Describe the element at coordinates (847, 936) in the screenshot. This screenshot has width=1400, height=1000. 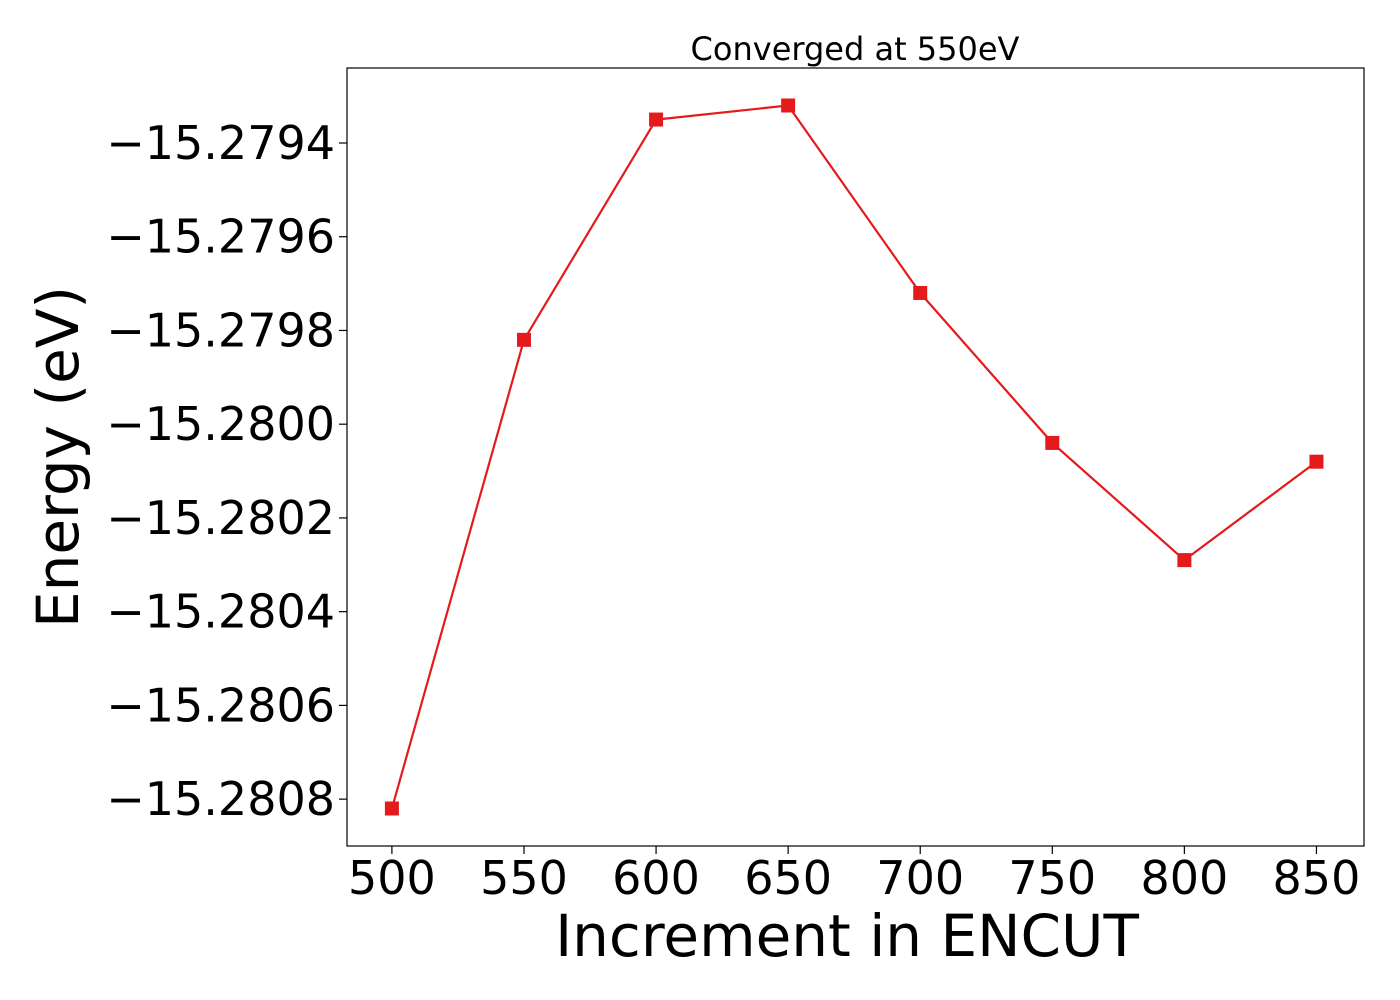
I see `x-axis-title: Increment in ENCUT` at that location.